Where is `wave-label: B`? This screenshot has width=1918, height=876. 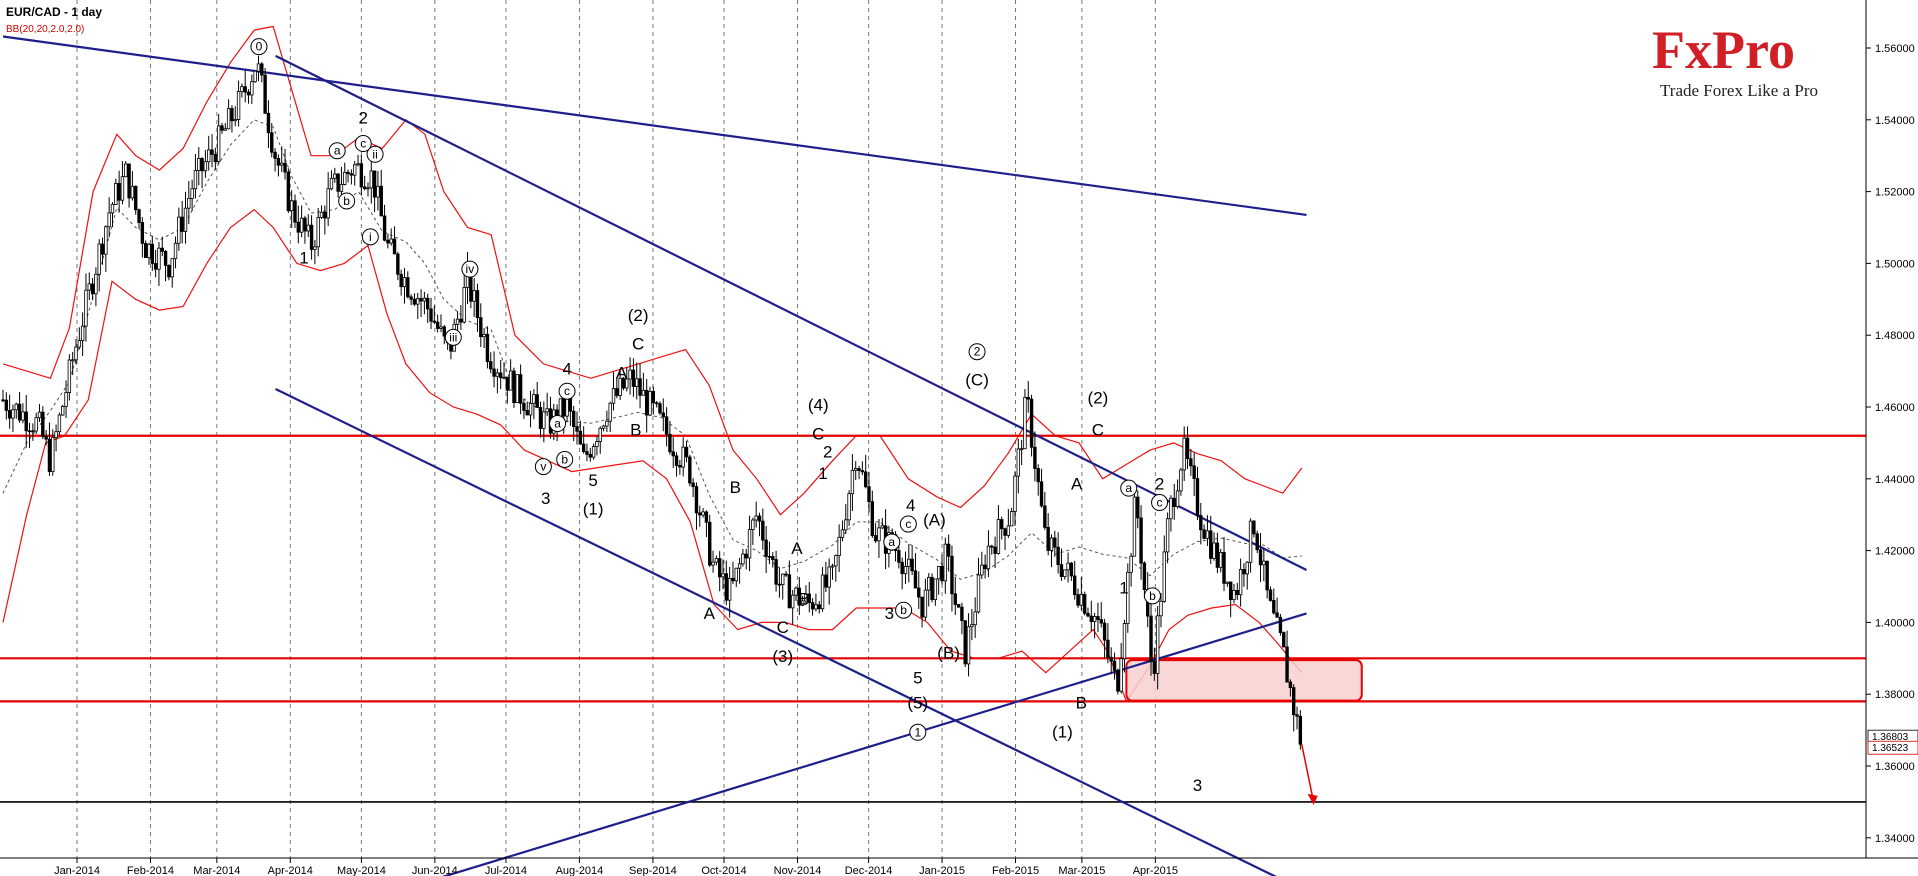 wave-label: B is located at coordinates (803, 598).